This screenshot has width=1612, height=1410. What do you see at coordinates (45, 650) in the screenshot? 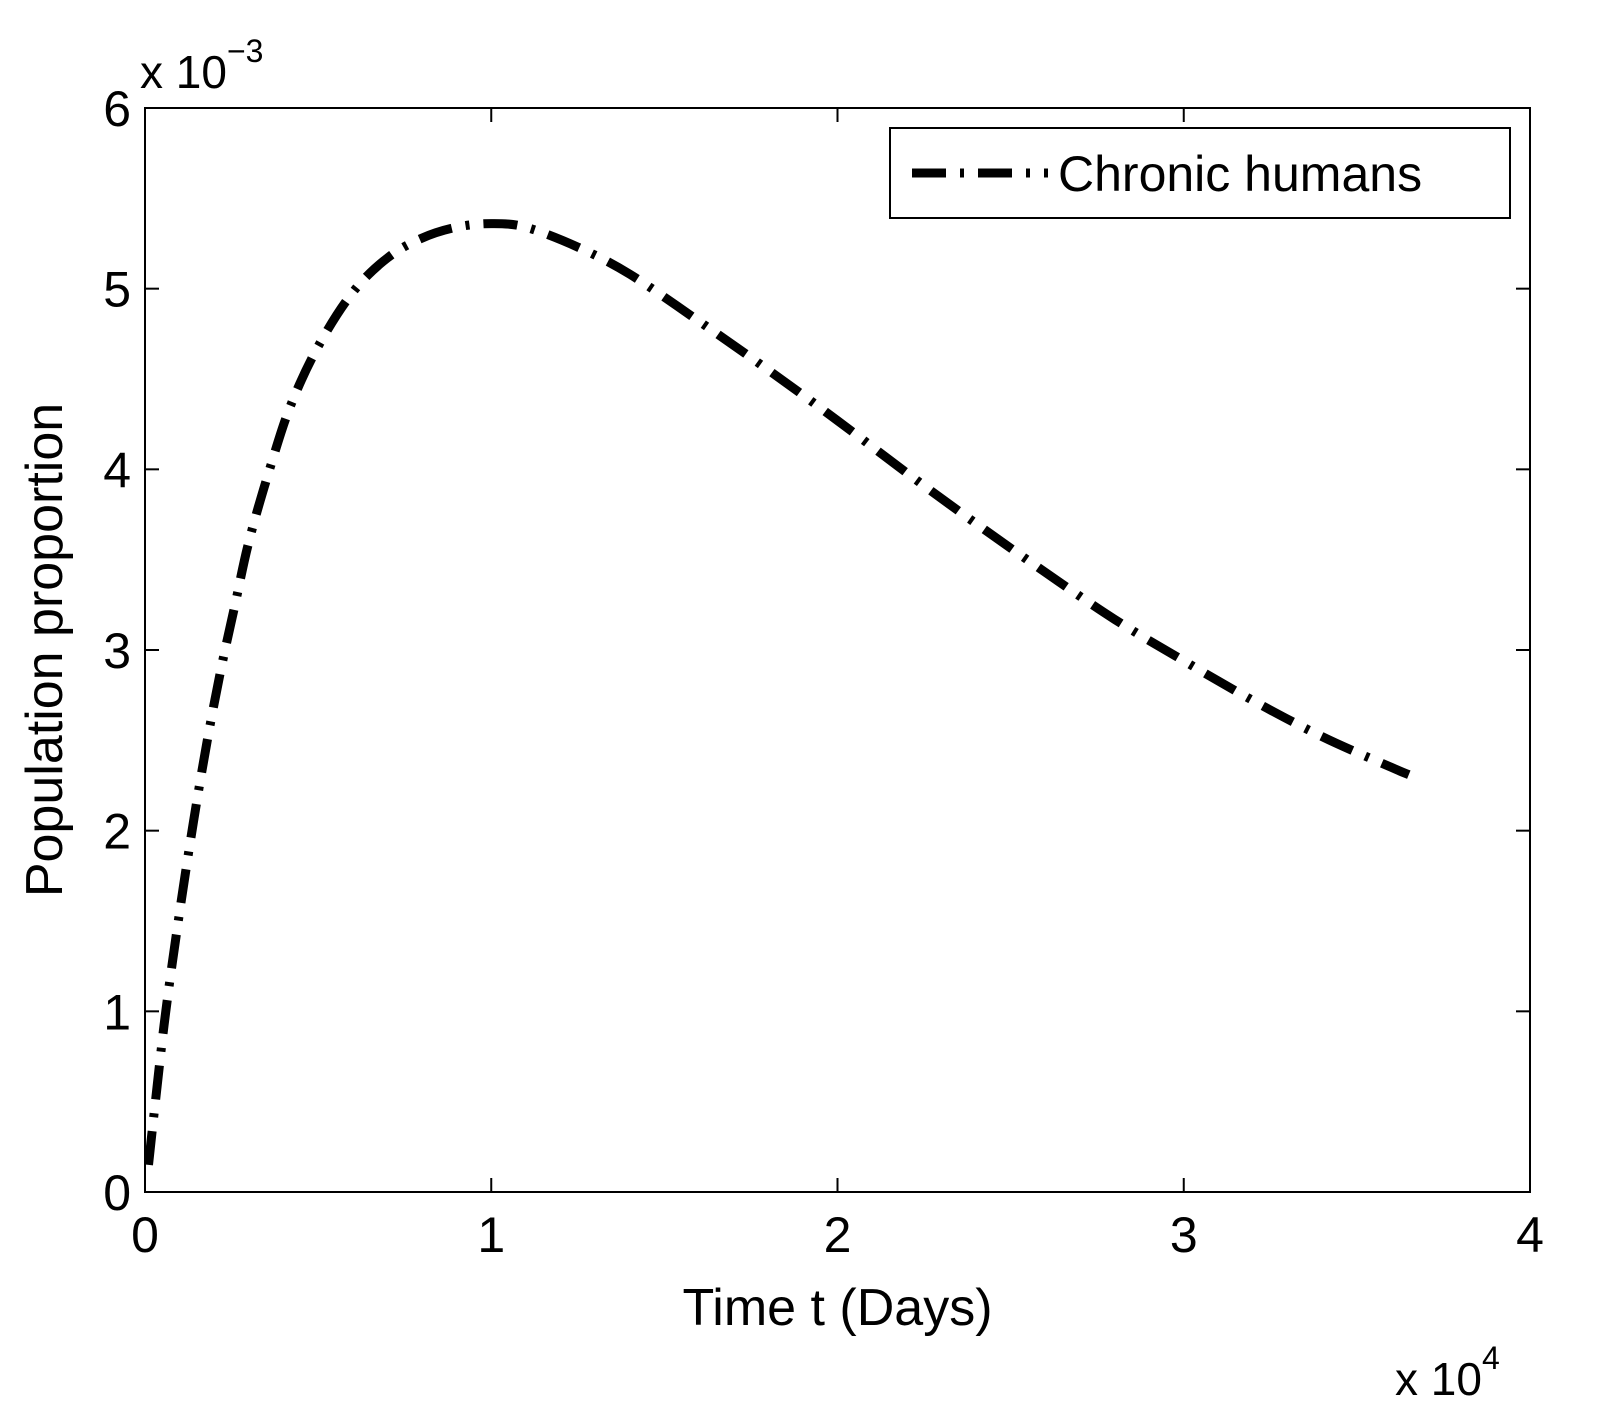
I see `y-axis-label: Population proportion` at bounding box center [45, 650].